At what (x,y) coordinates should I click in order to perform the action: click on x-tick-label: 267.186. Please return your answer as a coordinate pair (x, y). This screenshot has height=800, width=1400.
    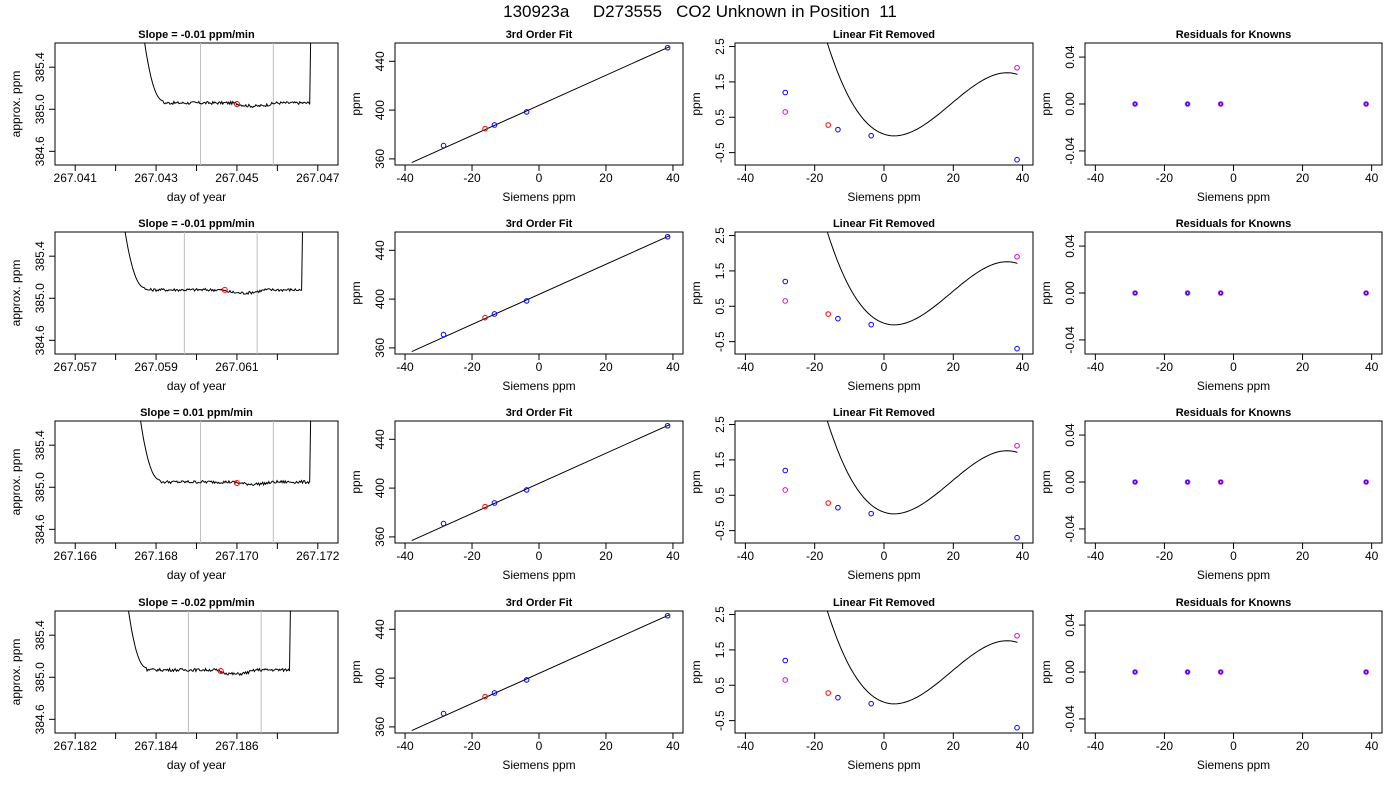
    Looking at the image, I should click on (237, 746).